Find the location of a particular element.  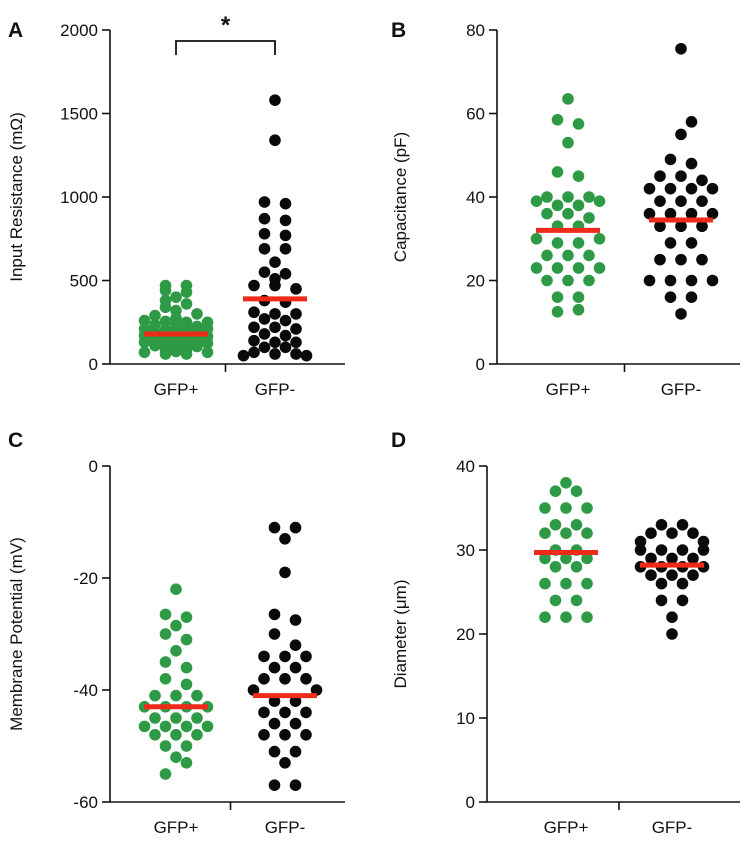

y-axis-title: Input Resistance (mΩ) is located at coordinates (16, 197).